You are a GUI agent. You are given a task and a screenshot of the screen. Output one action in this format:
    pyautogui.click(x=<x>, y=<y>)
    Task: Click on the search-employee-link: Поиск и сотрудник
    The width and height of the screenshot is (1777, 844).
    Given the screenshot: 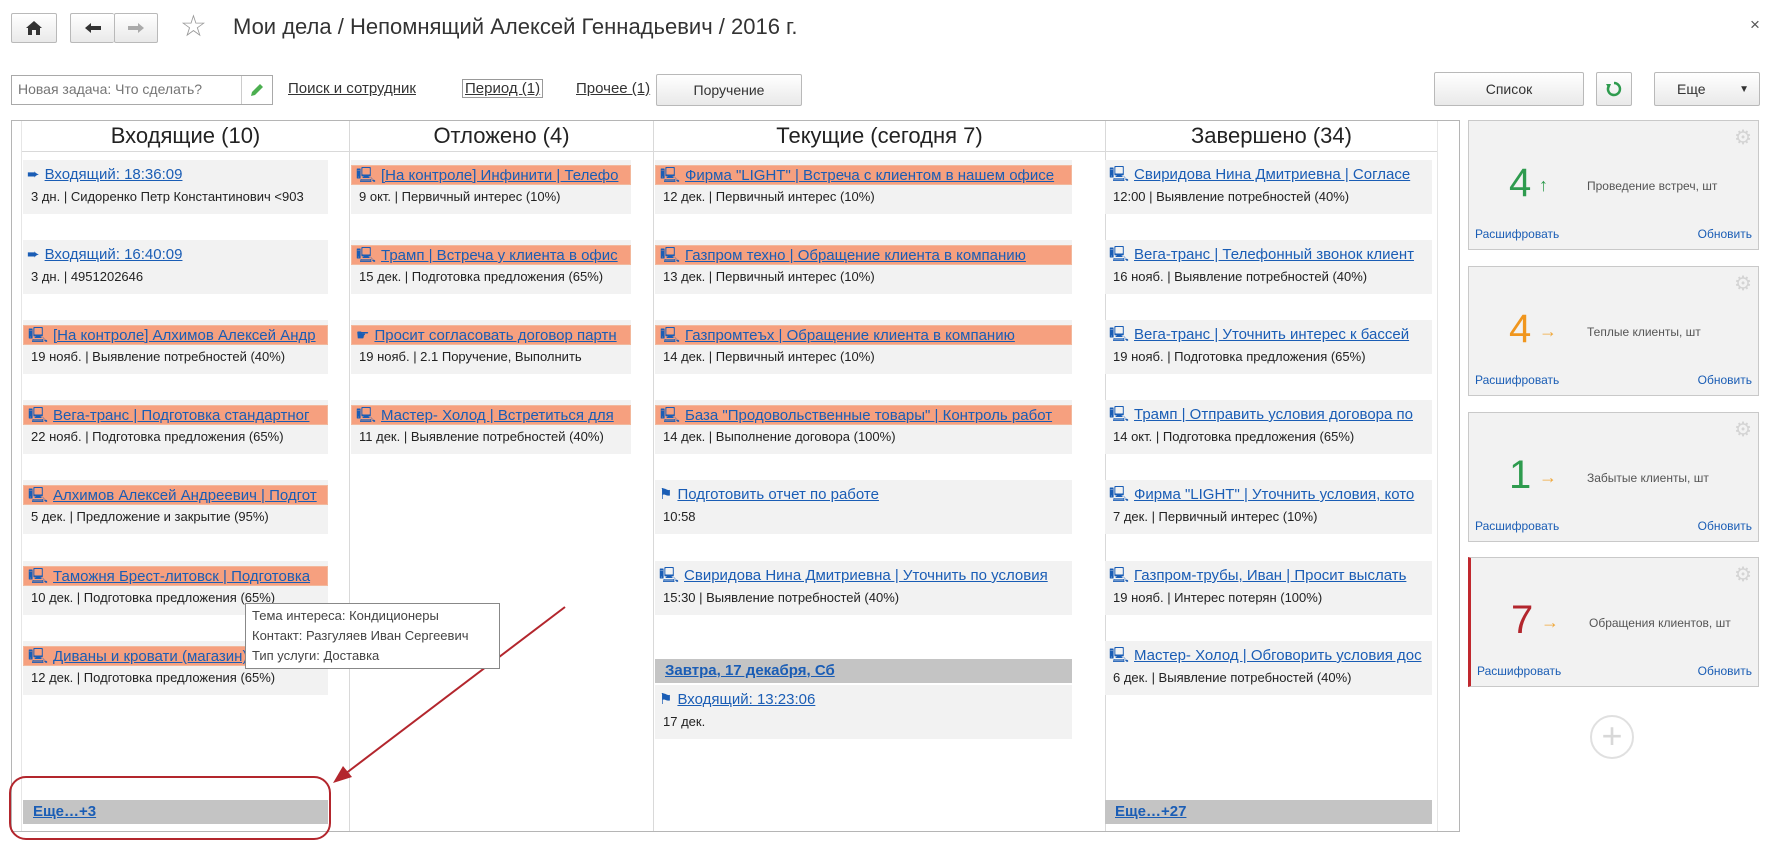 What is the action you would take?
    pyautogui.click(x=352, y=88)
    